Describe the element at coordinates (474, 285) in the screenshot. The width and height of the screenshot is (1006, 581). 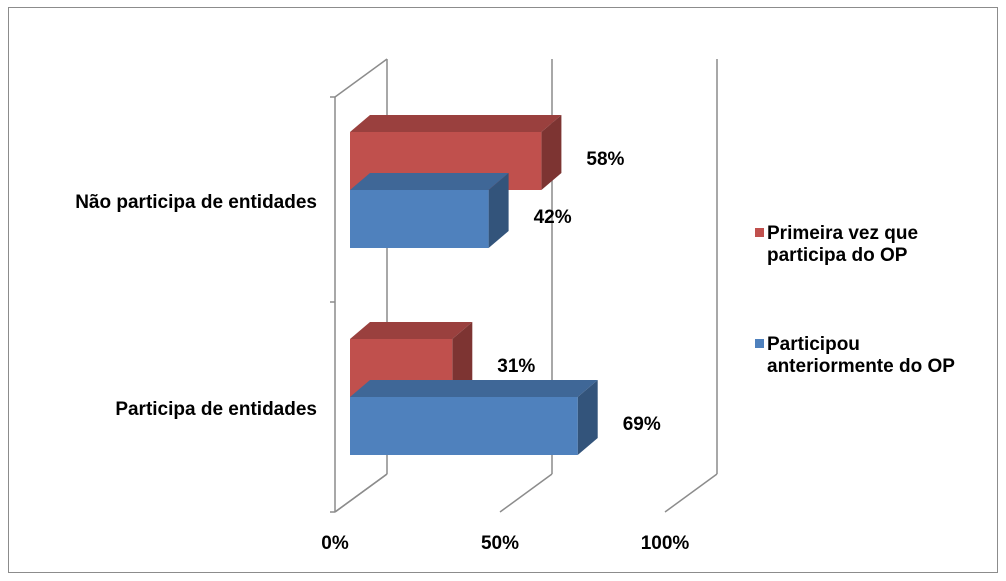
I see `bars` at that location.